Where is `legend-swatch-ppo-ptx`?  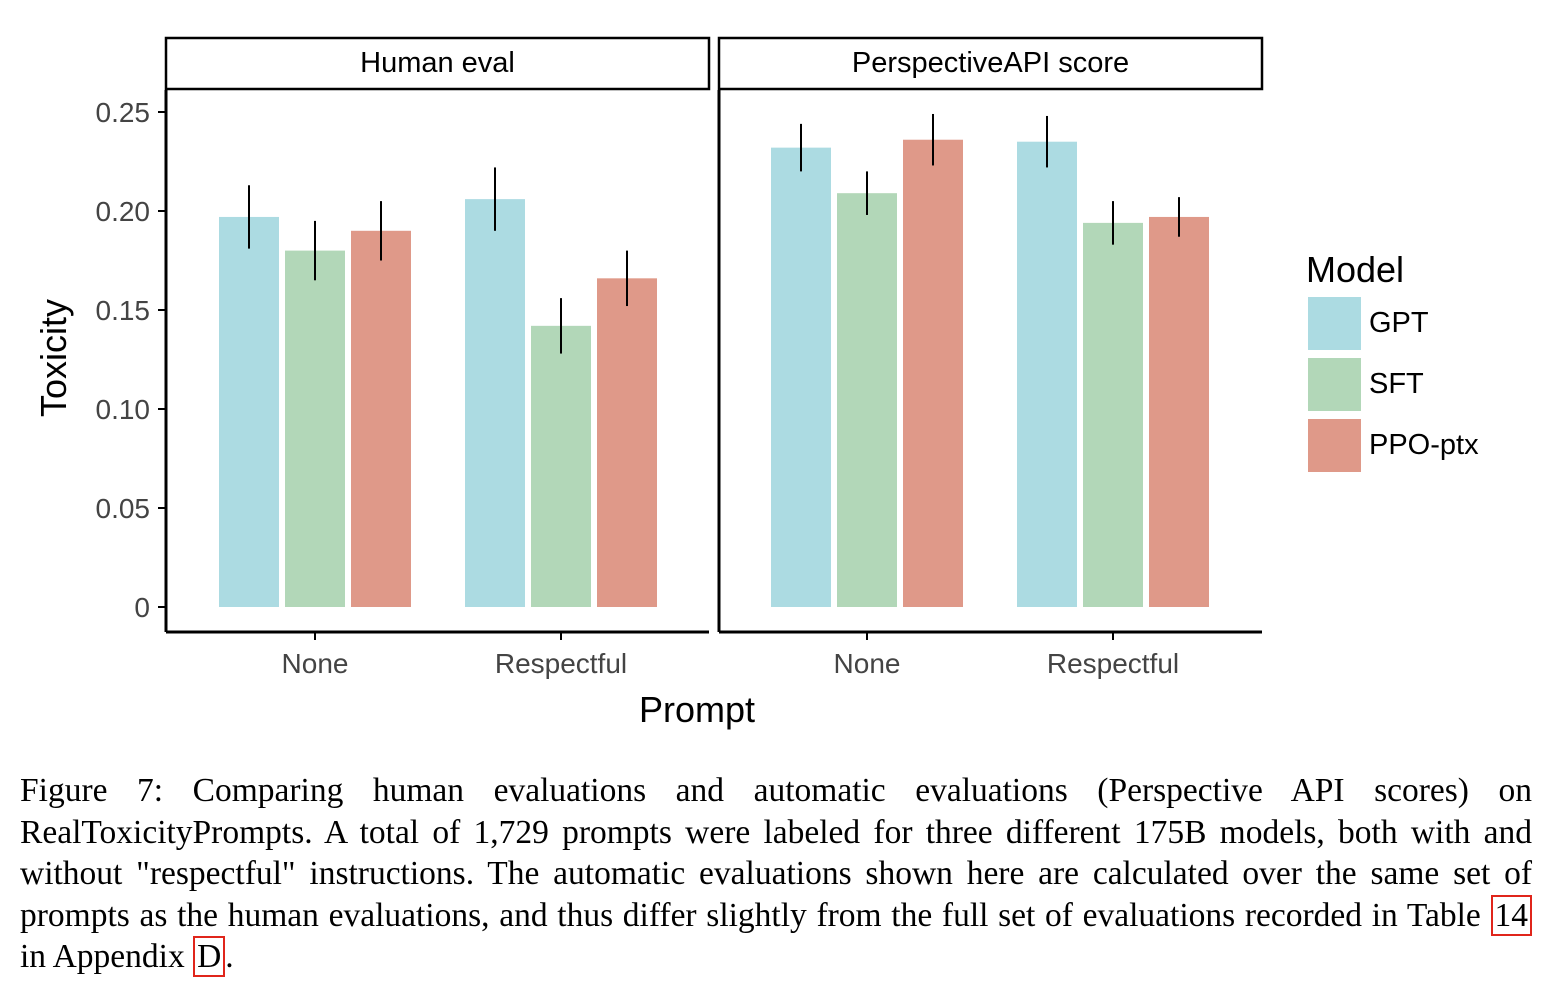 legend-swatch-ppo-ptx is located at coordinates (1334, 445).